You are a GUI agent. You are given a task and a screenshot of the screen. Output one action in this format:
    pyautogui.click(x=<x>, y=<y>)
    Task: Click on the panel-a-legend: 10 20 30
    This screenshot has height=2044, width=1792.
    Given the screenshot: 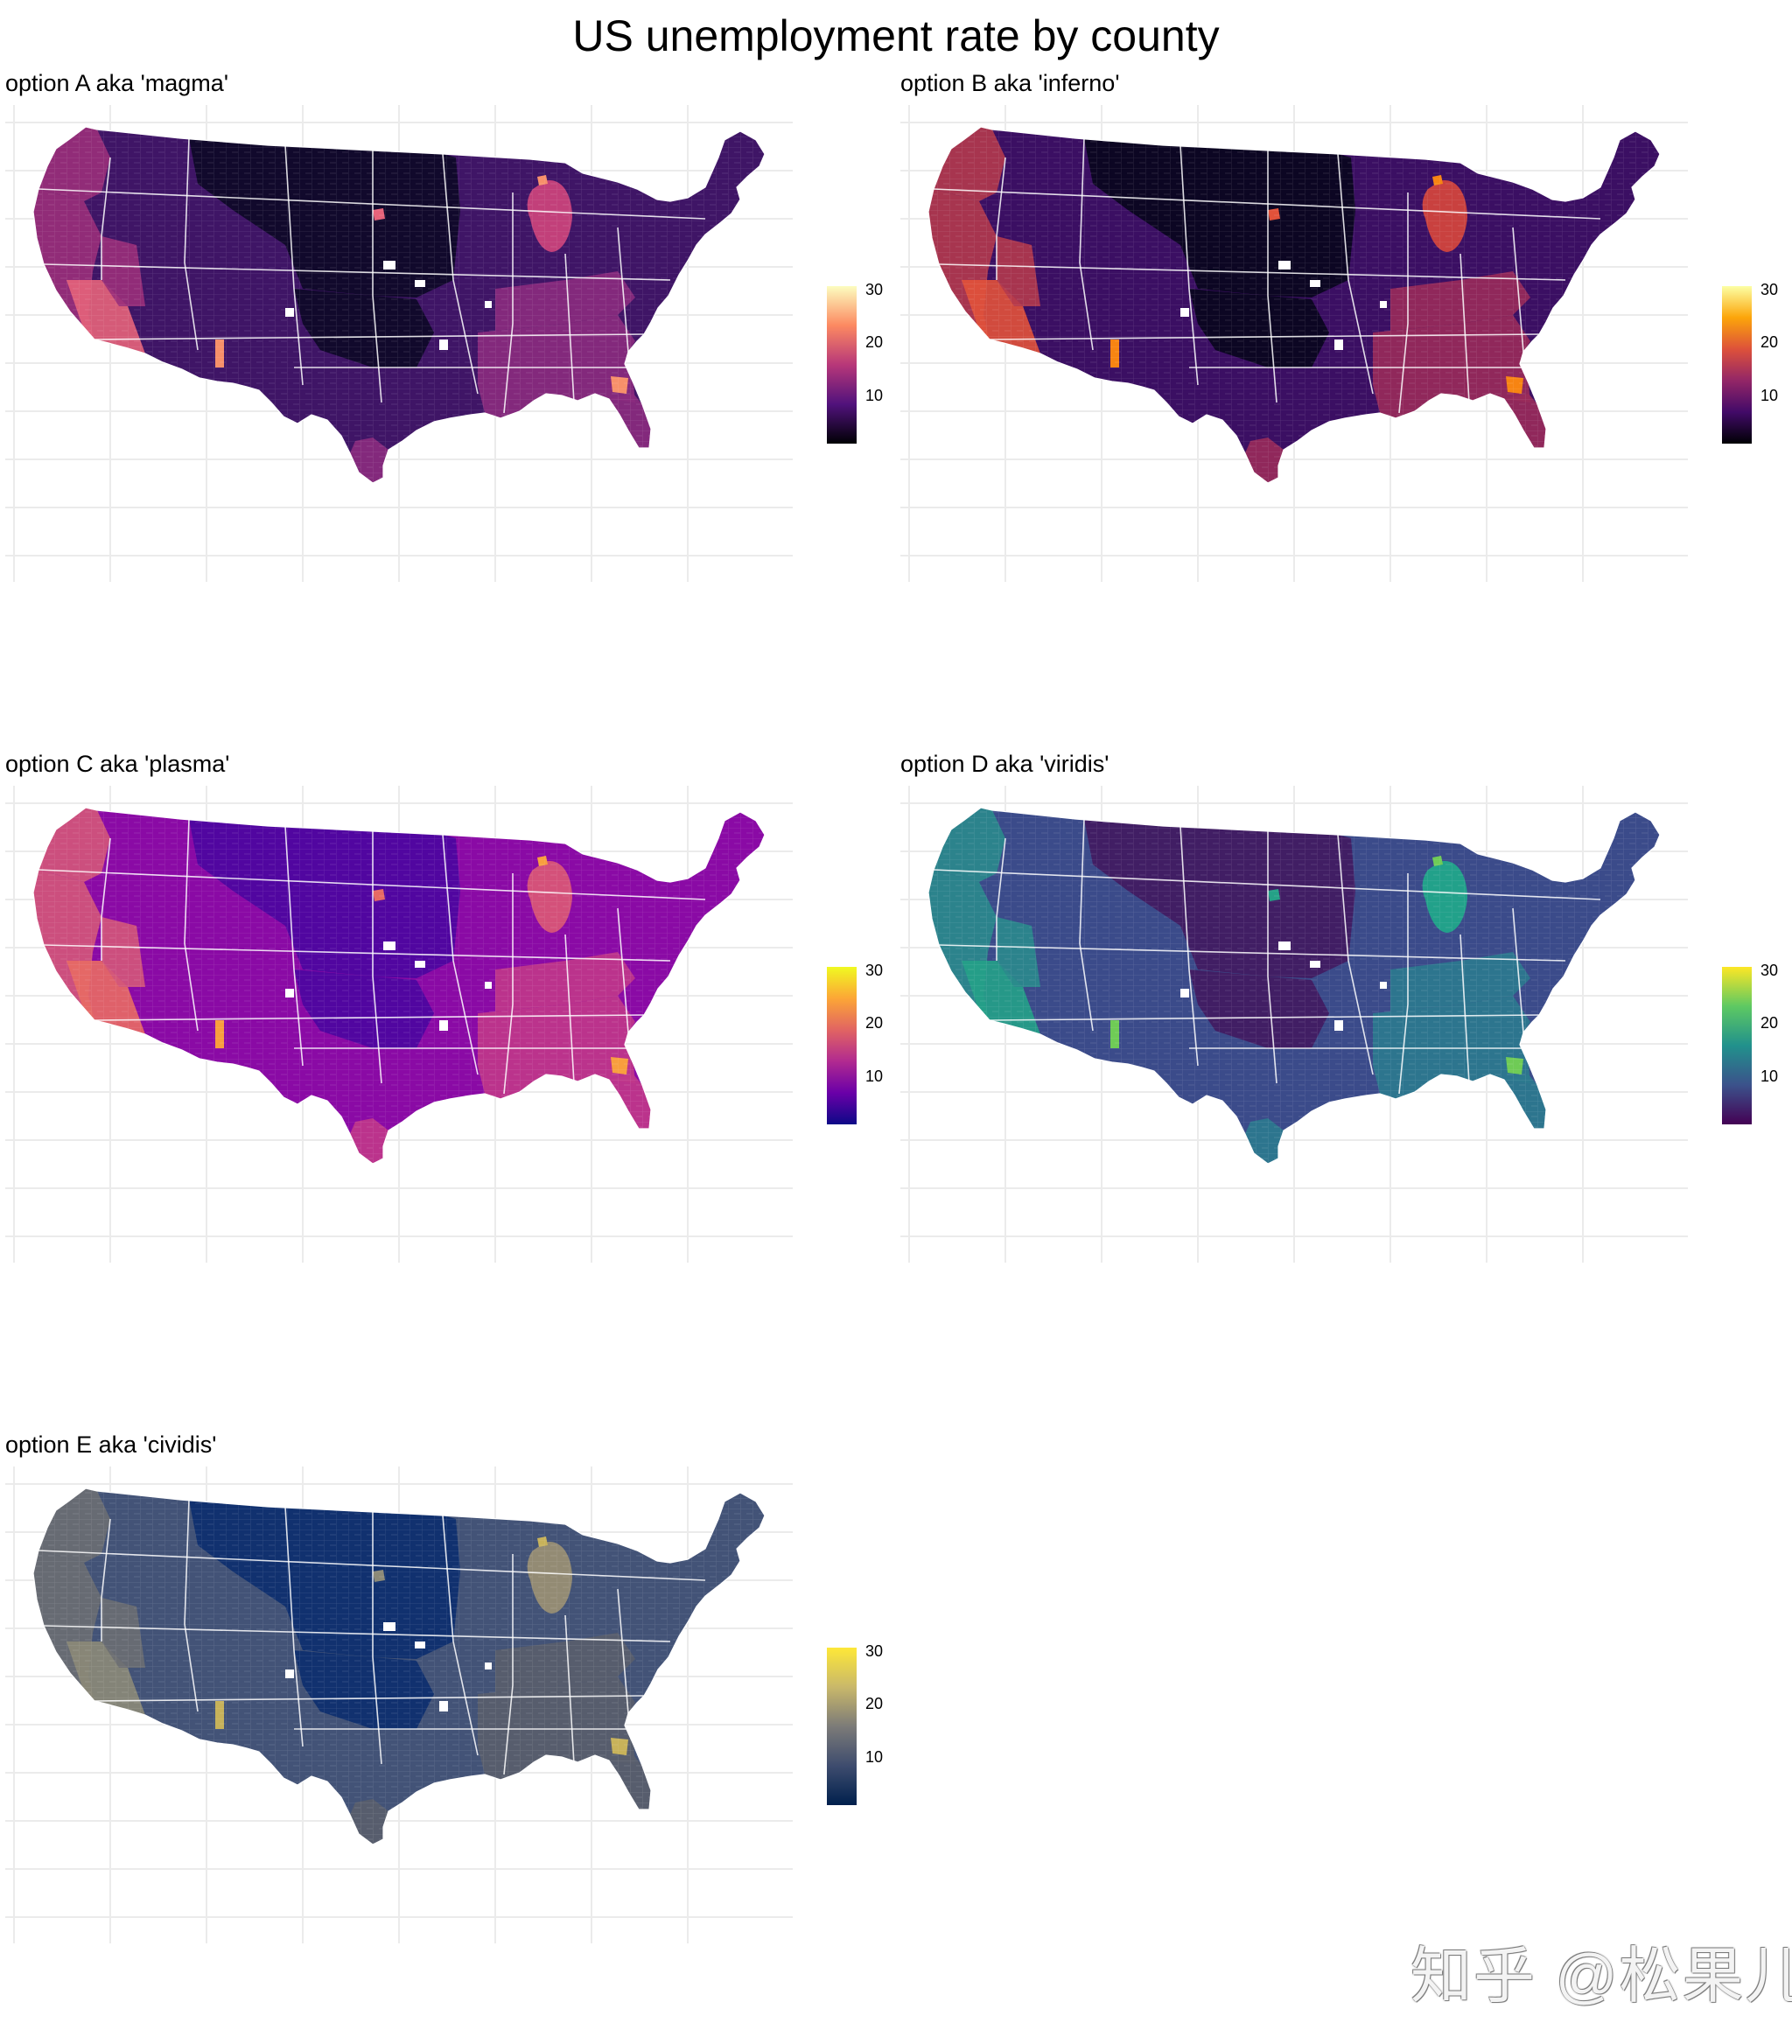 What is the action you would take?
    pyautogui.click(x=862, y=362)
    